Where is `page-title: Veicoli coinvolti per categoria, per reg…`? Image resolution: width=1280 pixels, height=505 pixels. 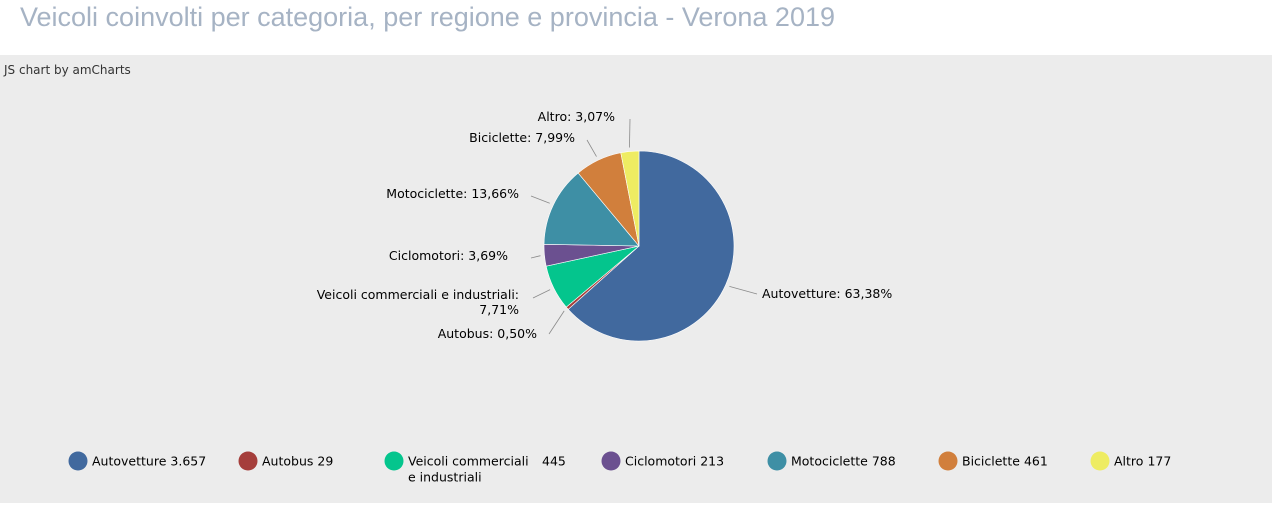 page-title: Veicoli coinvolti per categoria, per reg… is located at coordinates (427, 17).